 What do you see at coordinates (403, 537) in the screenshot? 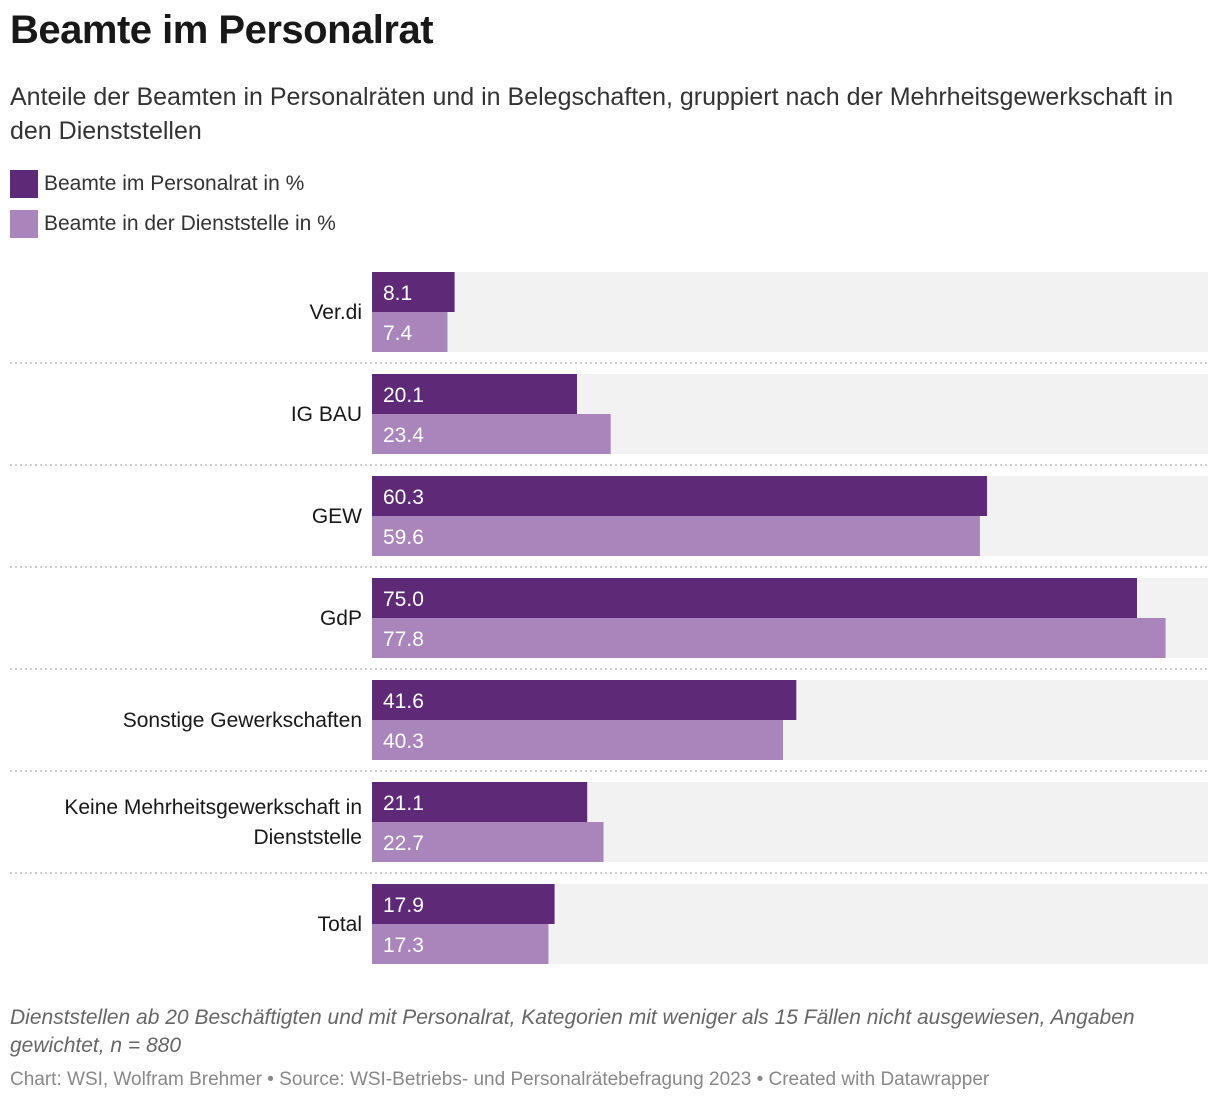
I see `value-label-dienststelle-gew: 59.6` at bounding box center [403, 537].